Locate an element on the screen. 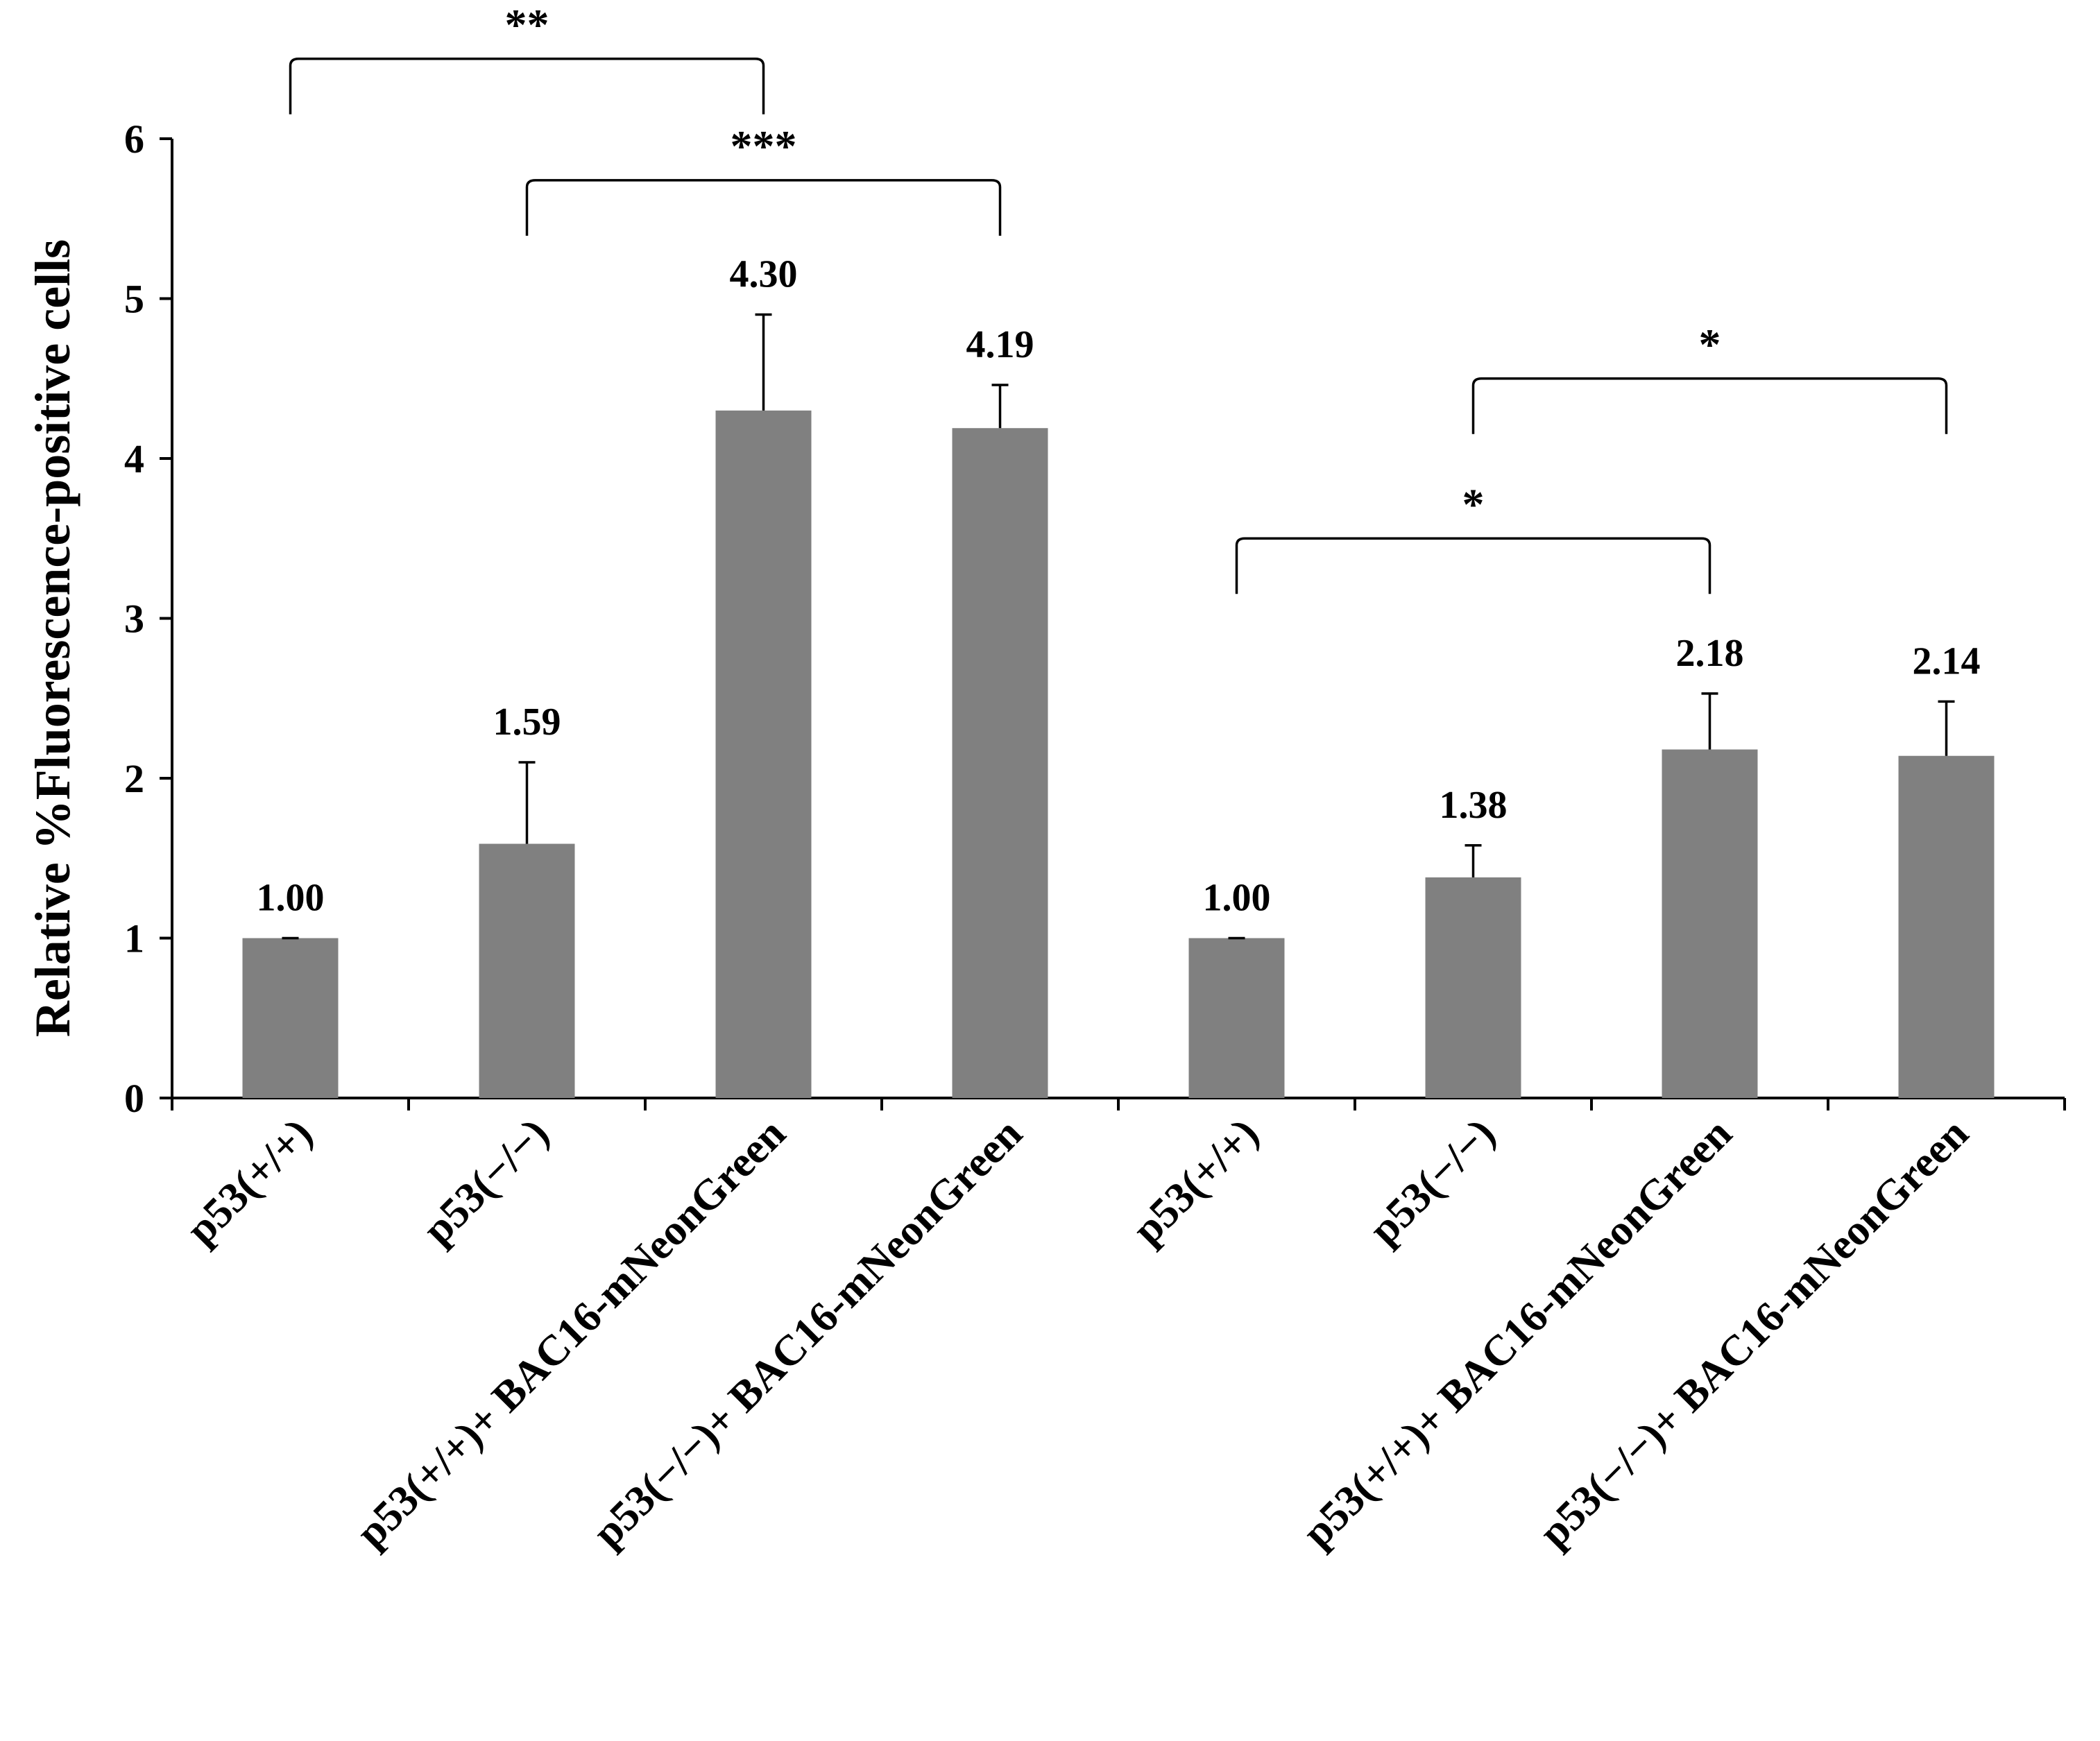 The width and height of the screenshot is (2100, 1741). data-label: 2.18 is located at coordinates (1710, 653).